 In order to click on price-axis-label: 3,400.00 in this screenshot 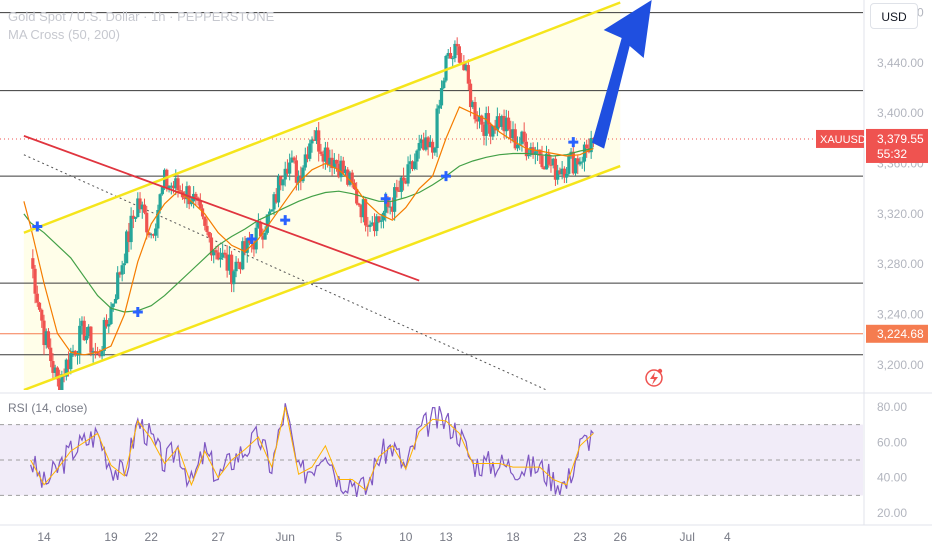, I will do `click(900, 113)`.